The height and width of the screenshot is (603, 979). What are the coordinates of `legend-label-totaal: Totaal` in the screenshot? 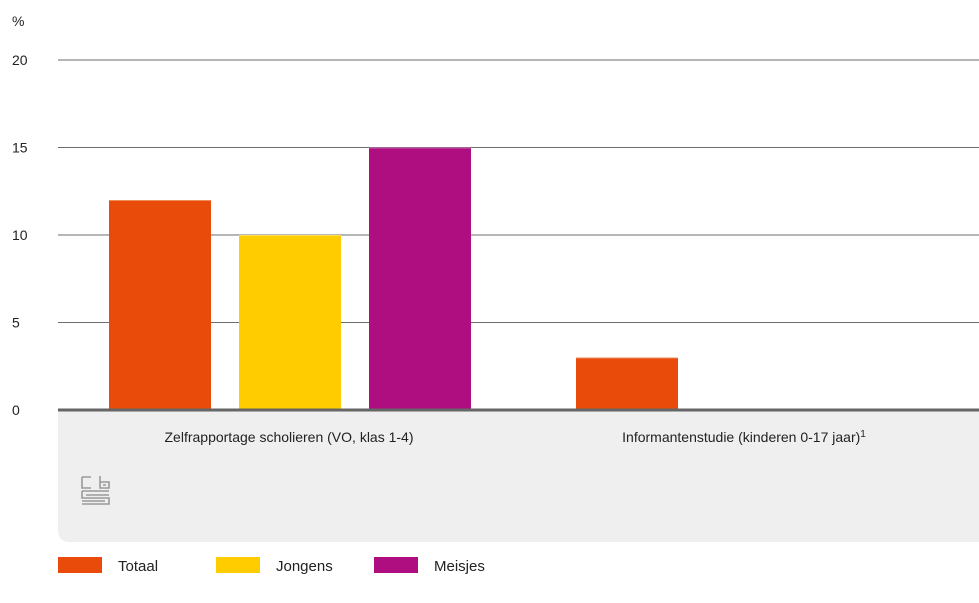 It's located at (138, 566).